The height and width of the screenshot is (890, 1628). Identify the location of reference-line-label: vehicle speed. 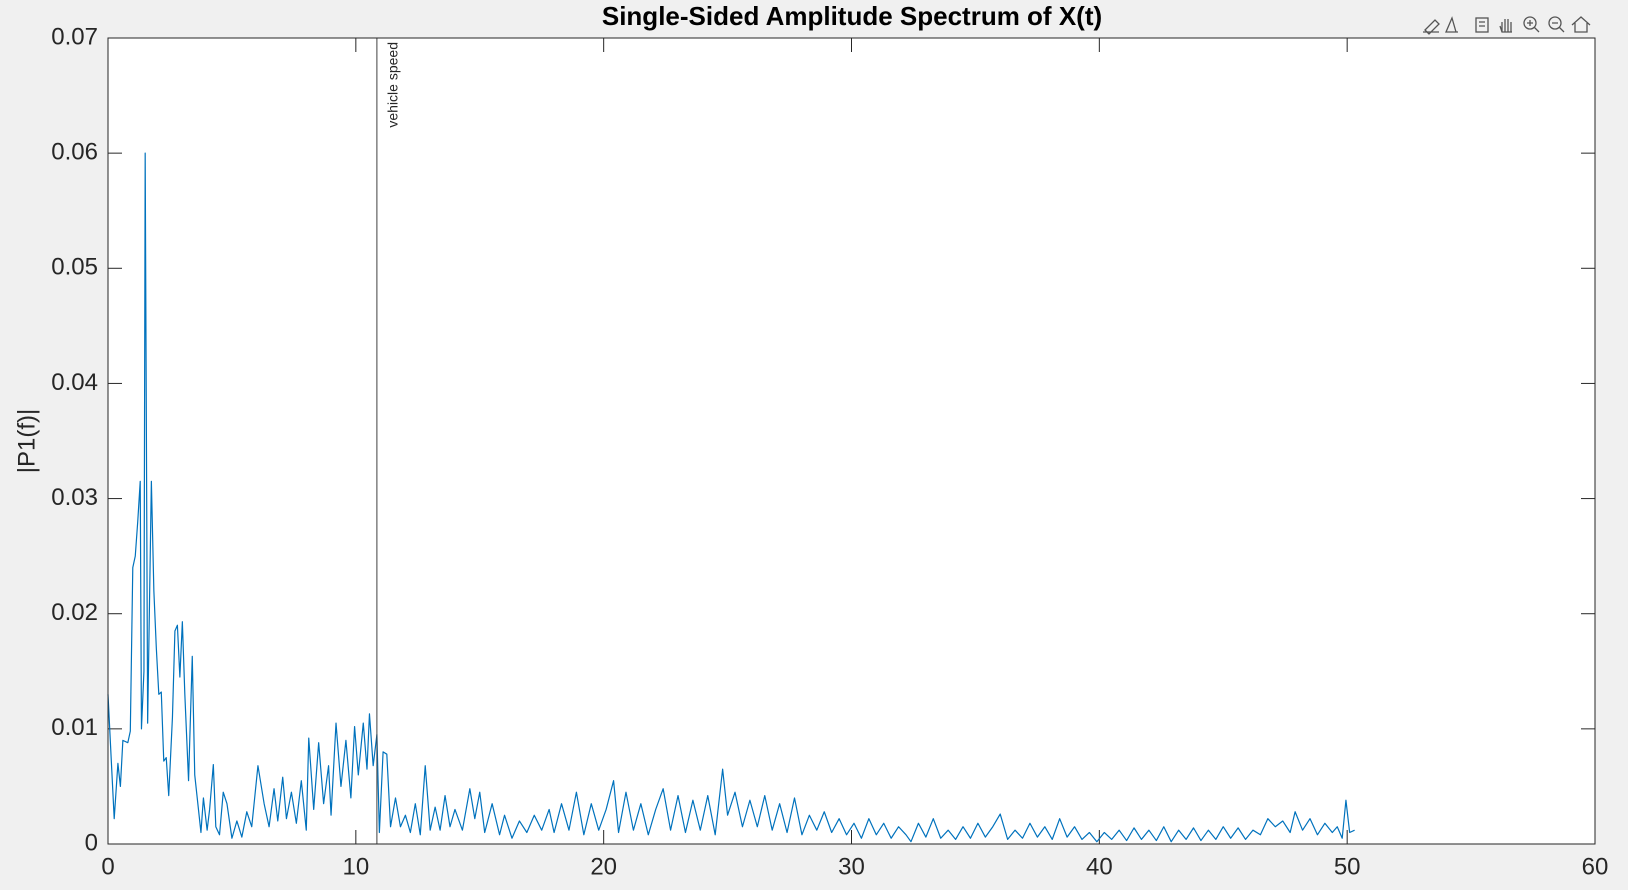
(393, 85).